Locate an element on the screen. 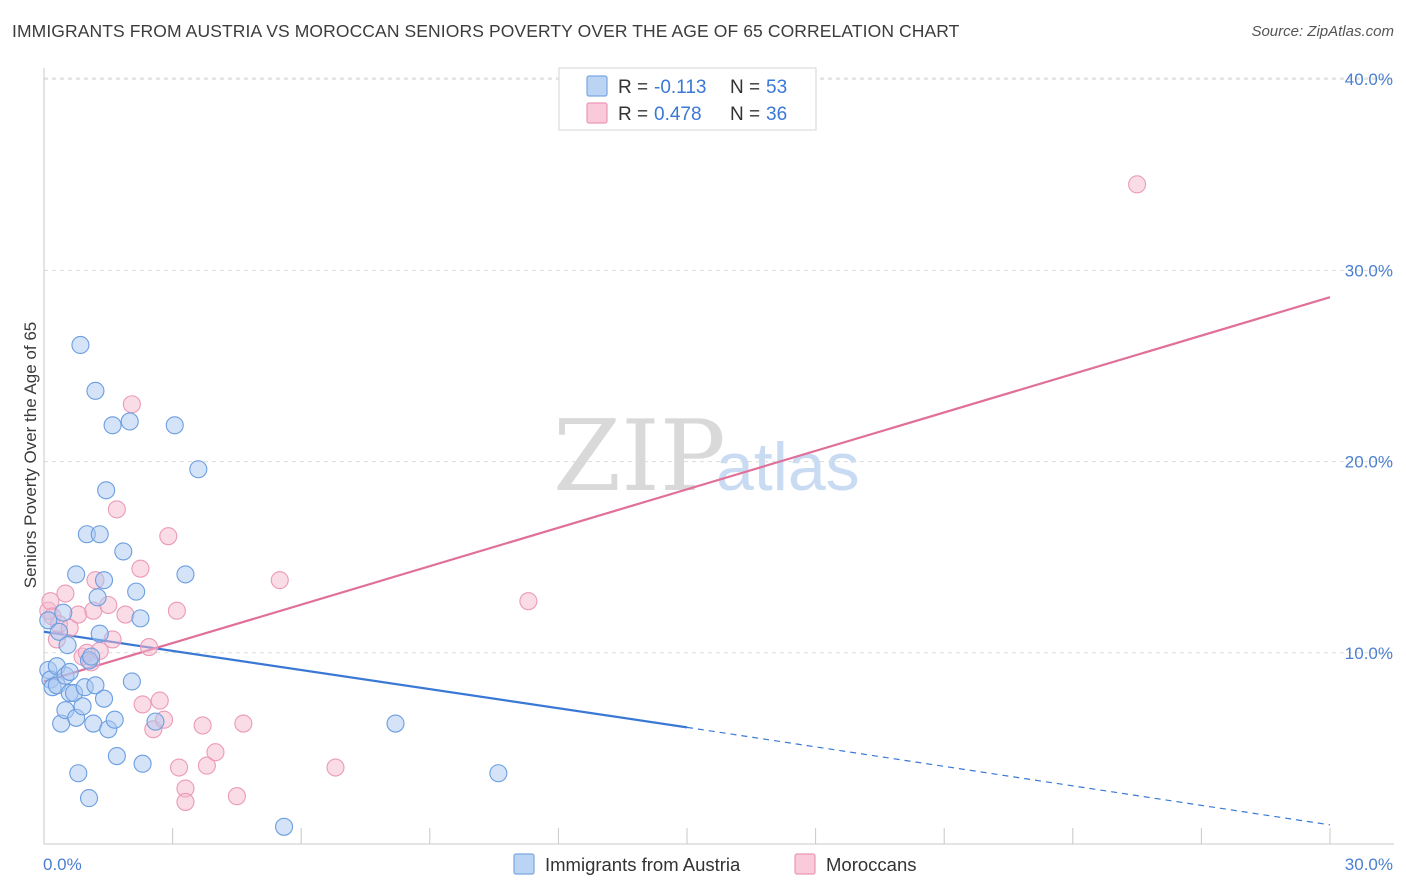  x-tick-label-max: 30.0% is located at coordinates (1369, 864).